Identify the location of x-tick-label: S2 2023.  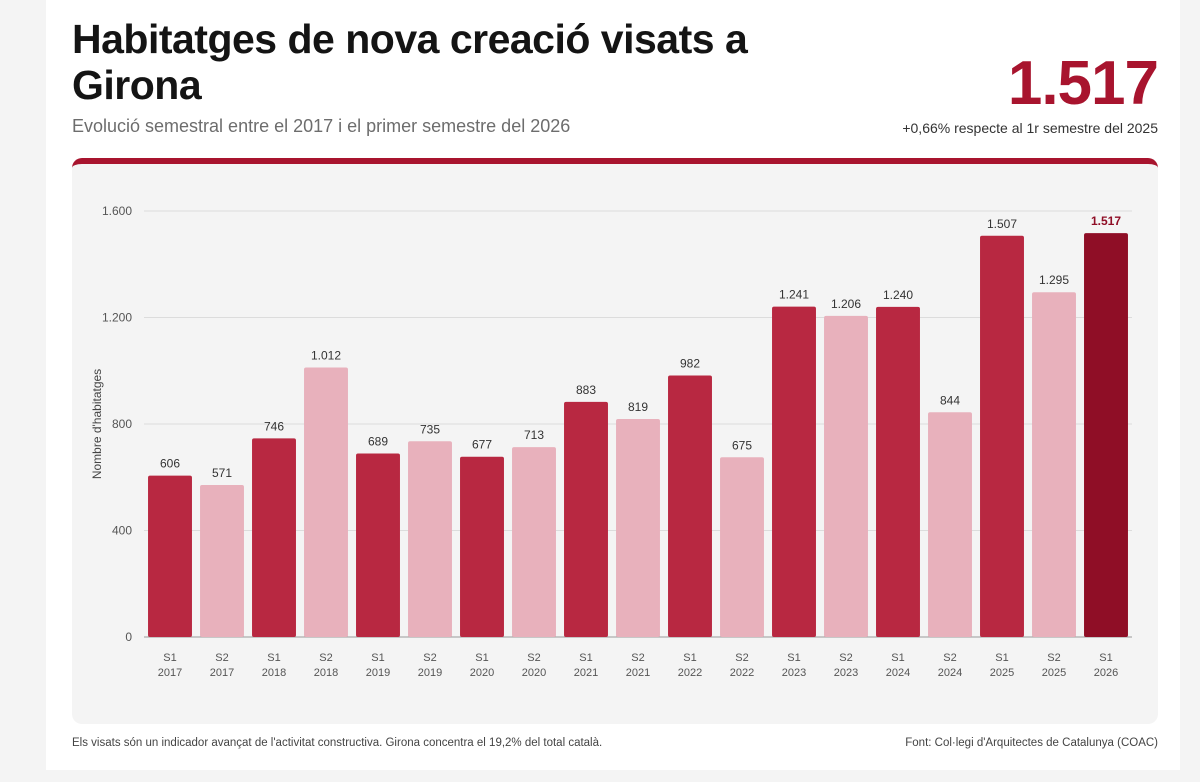
(846, 665).